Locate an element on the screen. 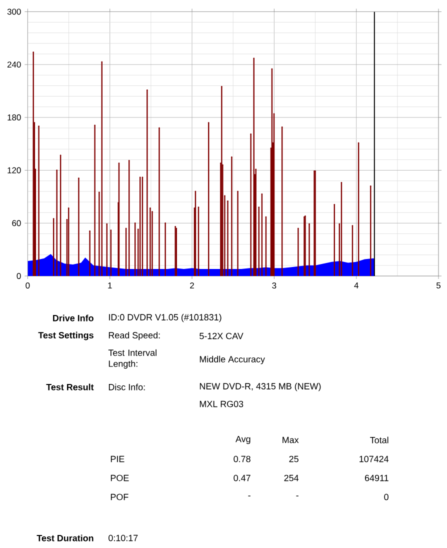 This screenshot has height=548, width=447. text: 0.47 is located at coordinates (242, 478).